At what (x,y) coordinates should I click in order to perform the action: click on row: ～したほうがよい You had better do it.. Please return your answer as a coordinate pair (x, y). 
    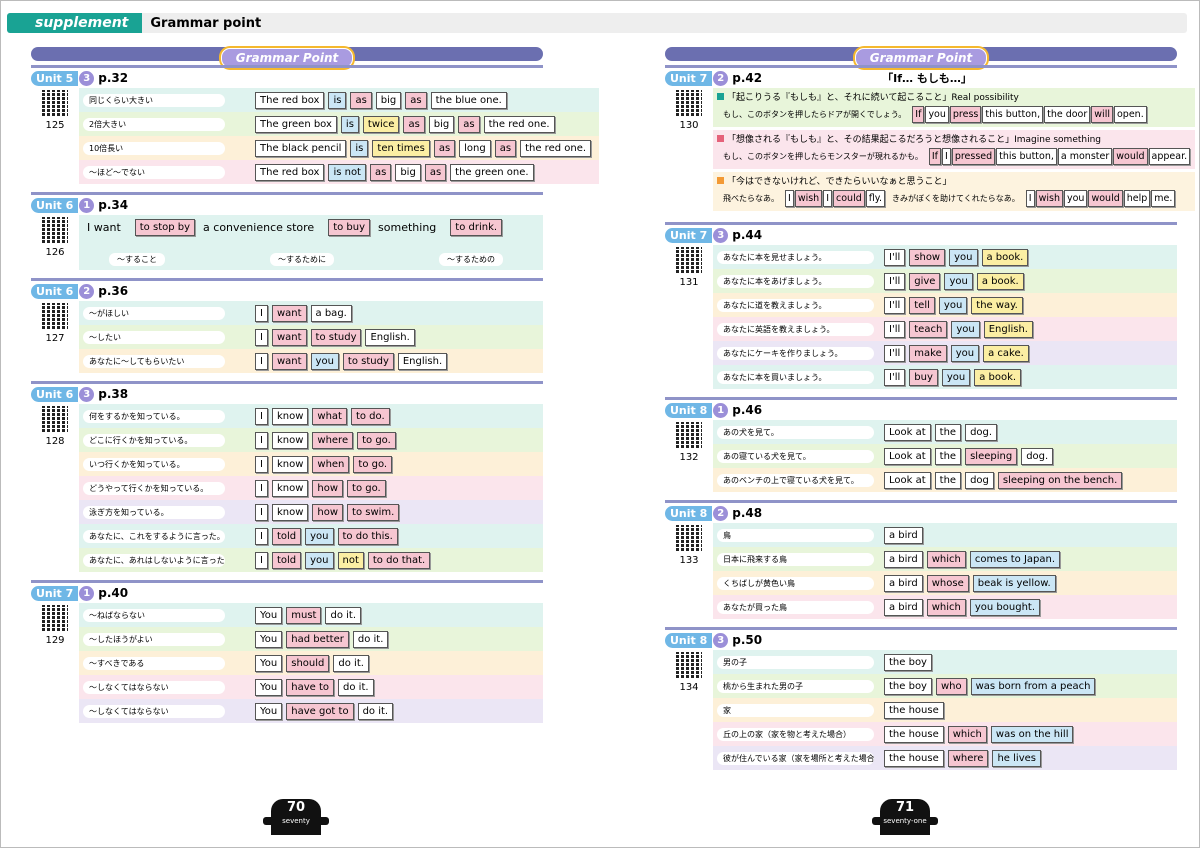
    Looking at the image, I should click on (311, 639).